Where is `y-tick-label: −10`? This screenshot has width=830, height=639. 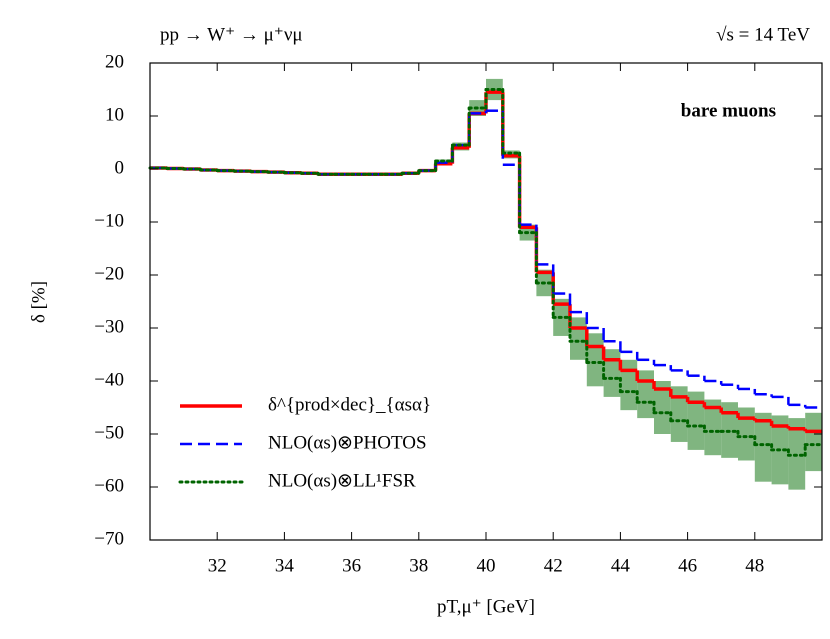
y-tick-label: −10 is located at coordinates (109, 220).